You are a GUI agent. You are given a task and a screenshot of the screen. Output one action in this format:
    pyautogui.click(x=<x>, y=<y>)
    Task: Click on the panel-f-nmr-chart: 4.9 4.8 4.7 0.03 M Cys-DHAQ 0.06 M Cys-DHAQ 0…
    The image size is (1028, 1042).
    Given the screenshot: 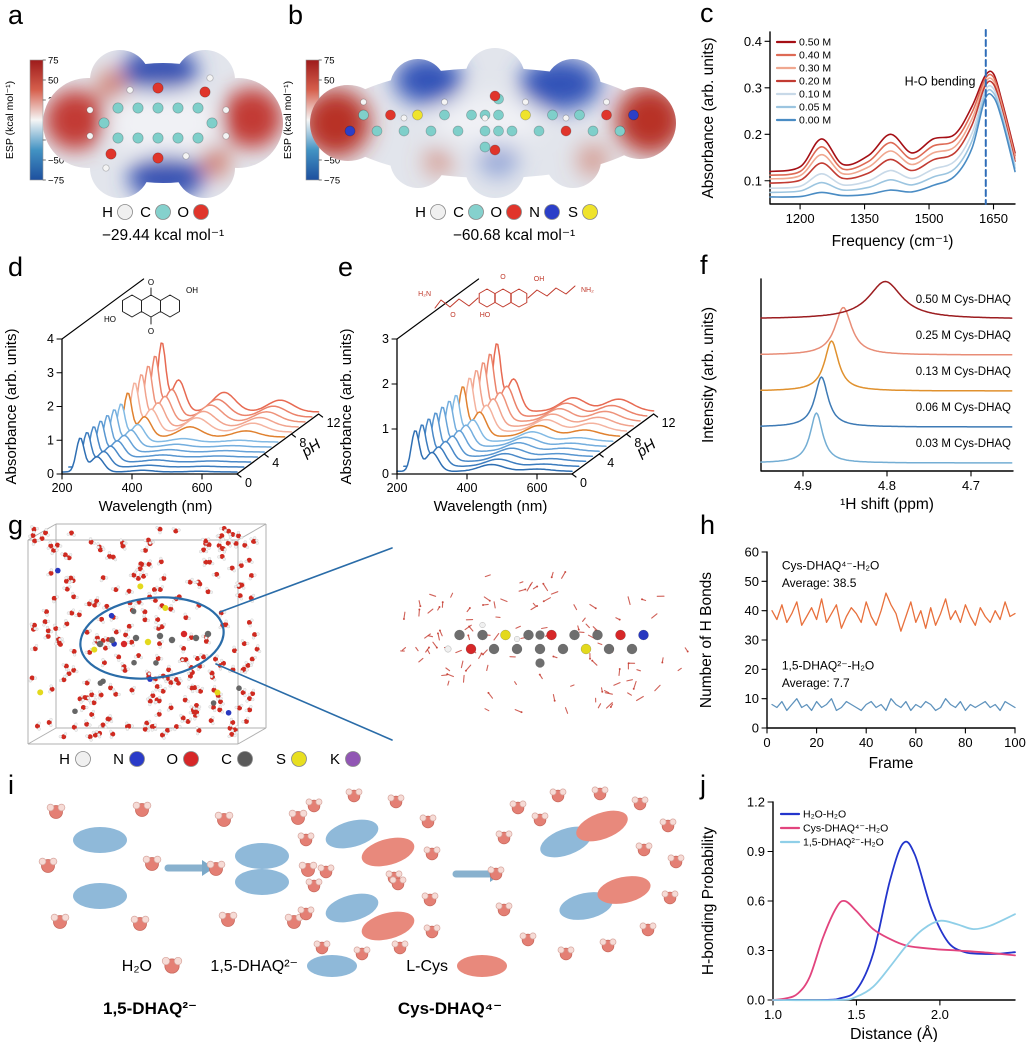 What is the action you would take?
    pyautogui.click(x=857, y=395)
    